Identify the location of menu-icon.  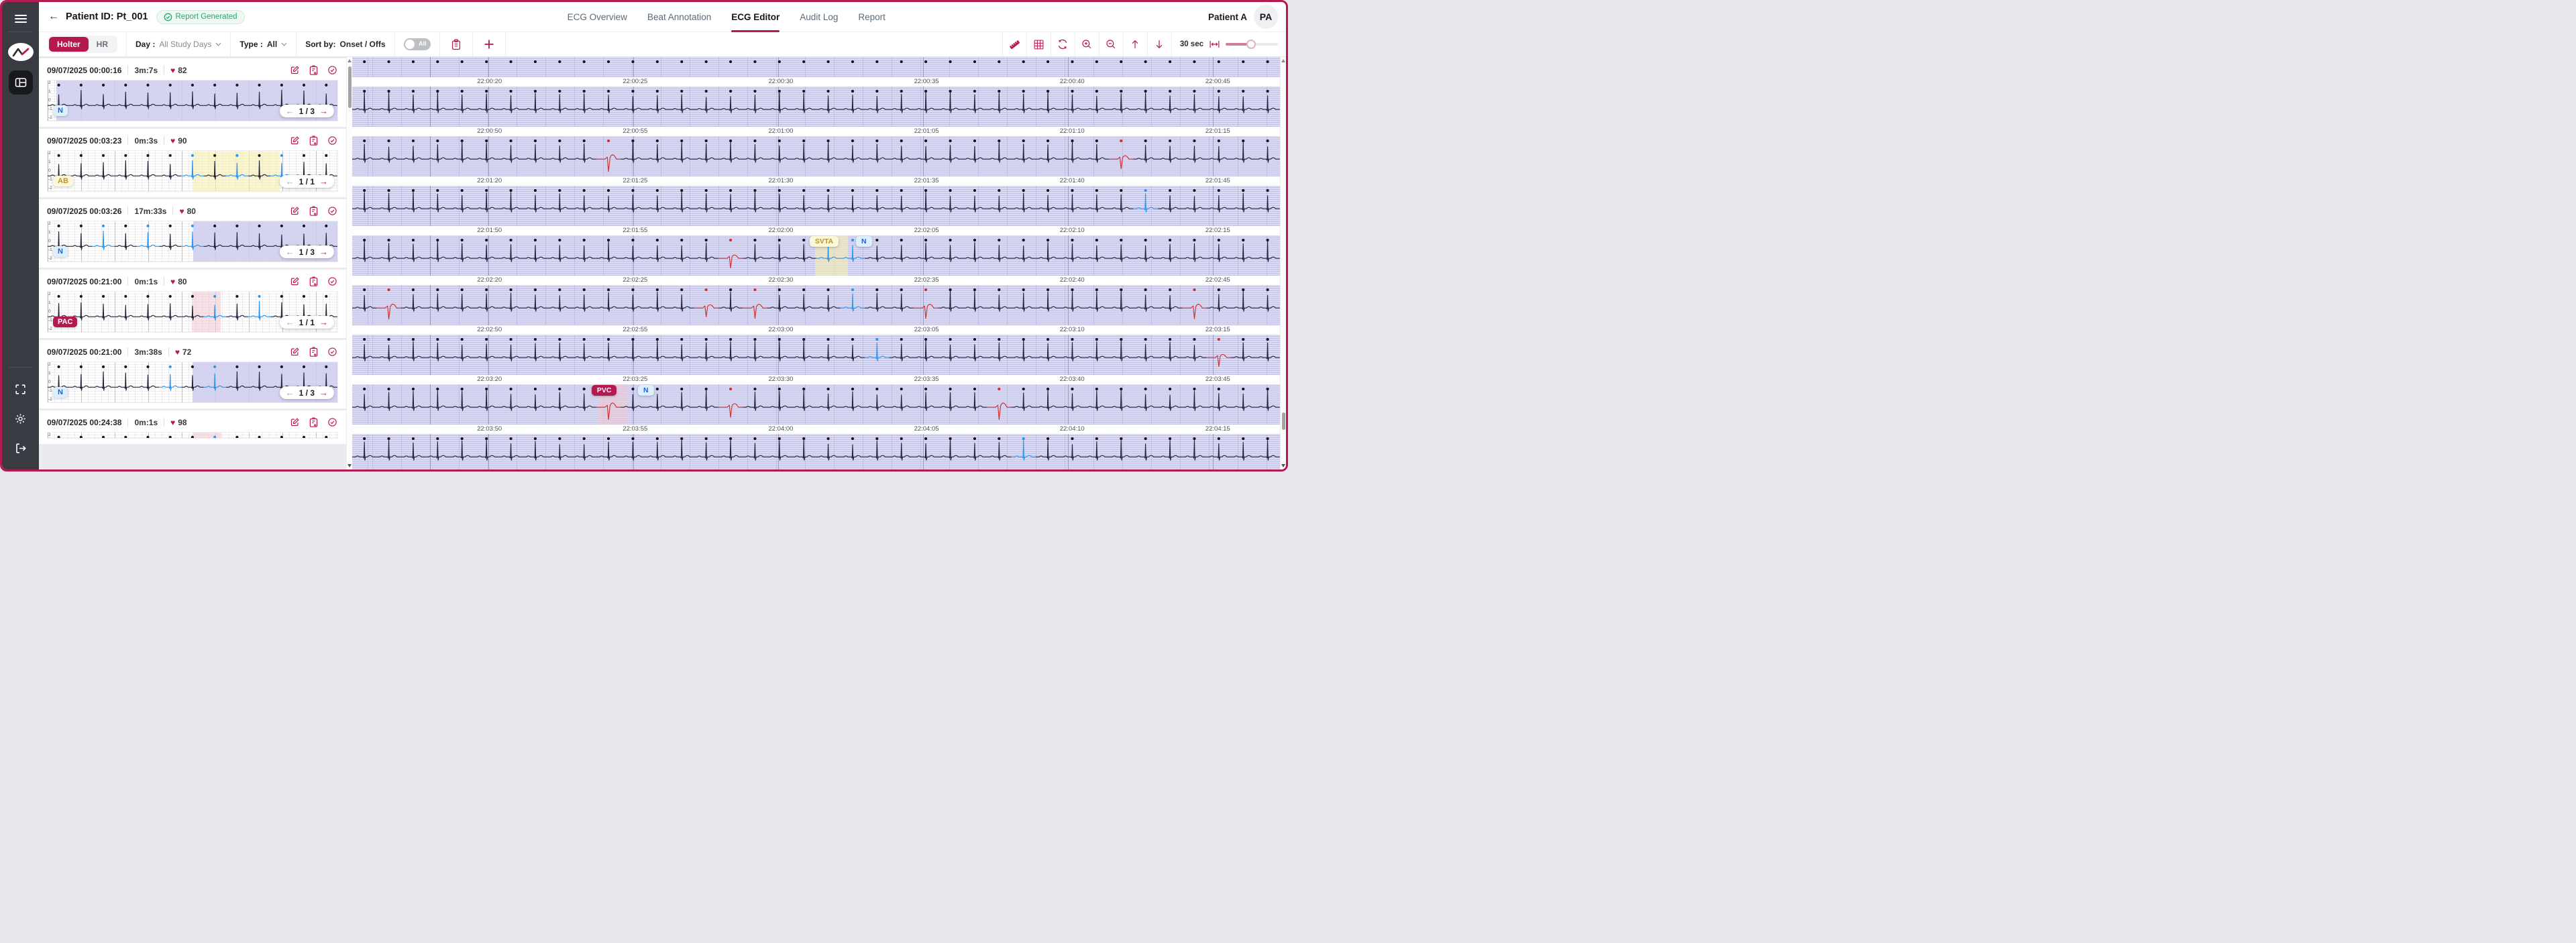
(20, 19).